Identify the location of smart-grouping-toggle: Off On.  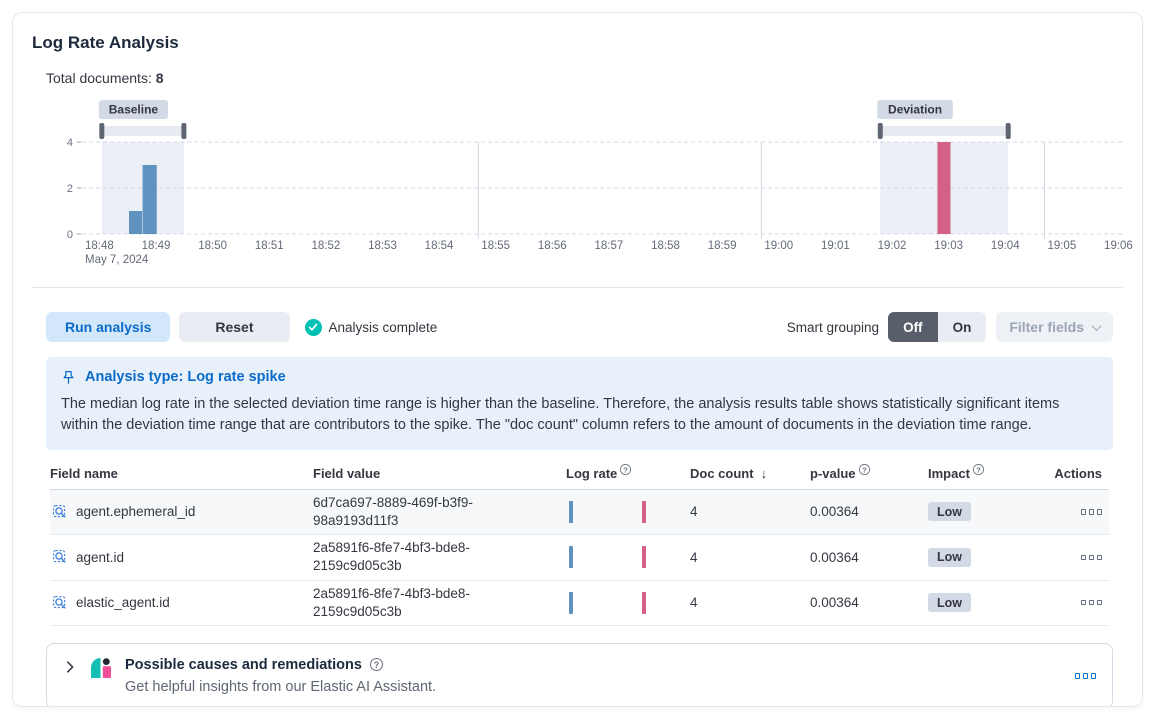
(937, 327).